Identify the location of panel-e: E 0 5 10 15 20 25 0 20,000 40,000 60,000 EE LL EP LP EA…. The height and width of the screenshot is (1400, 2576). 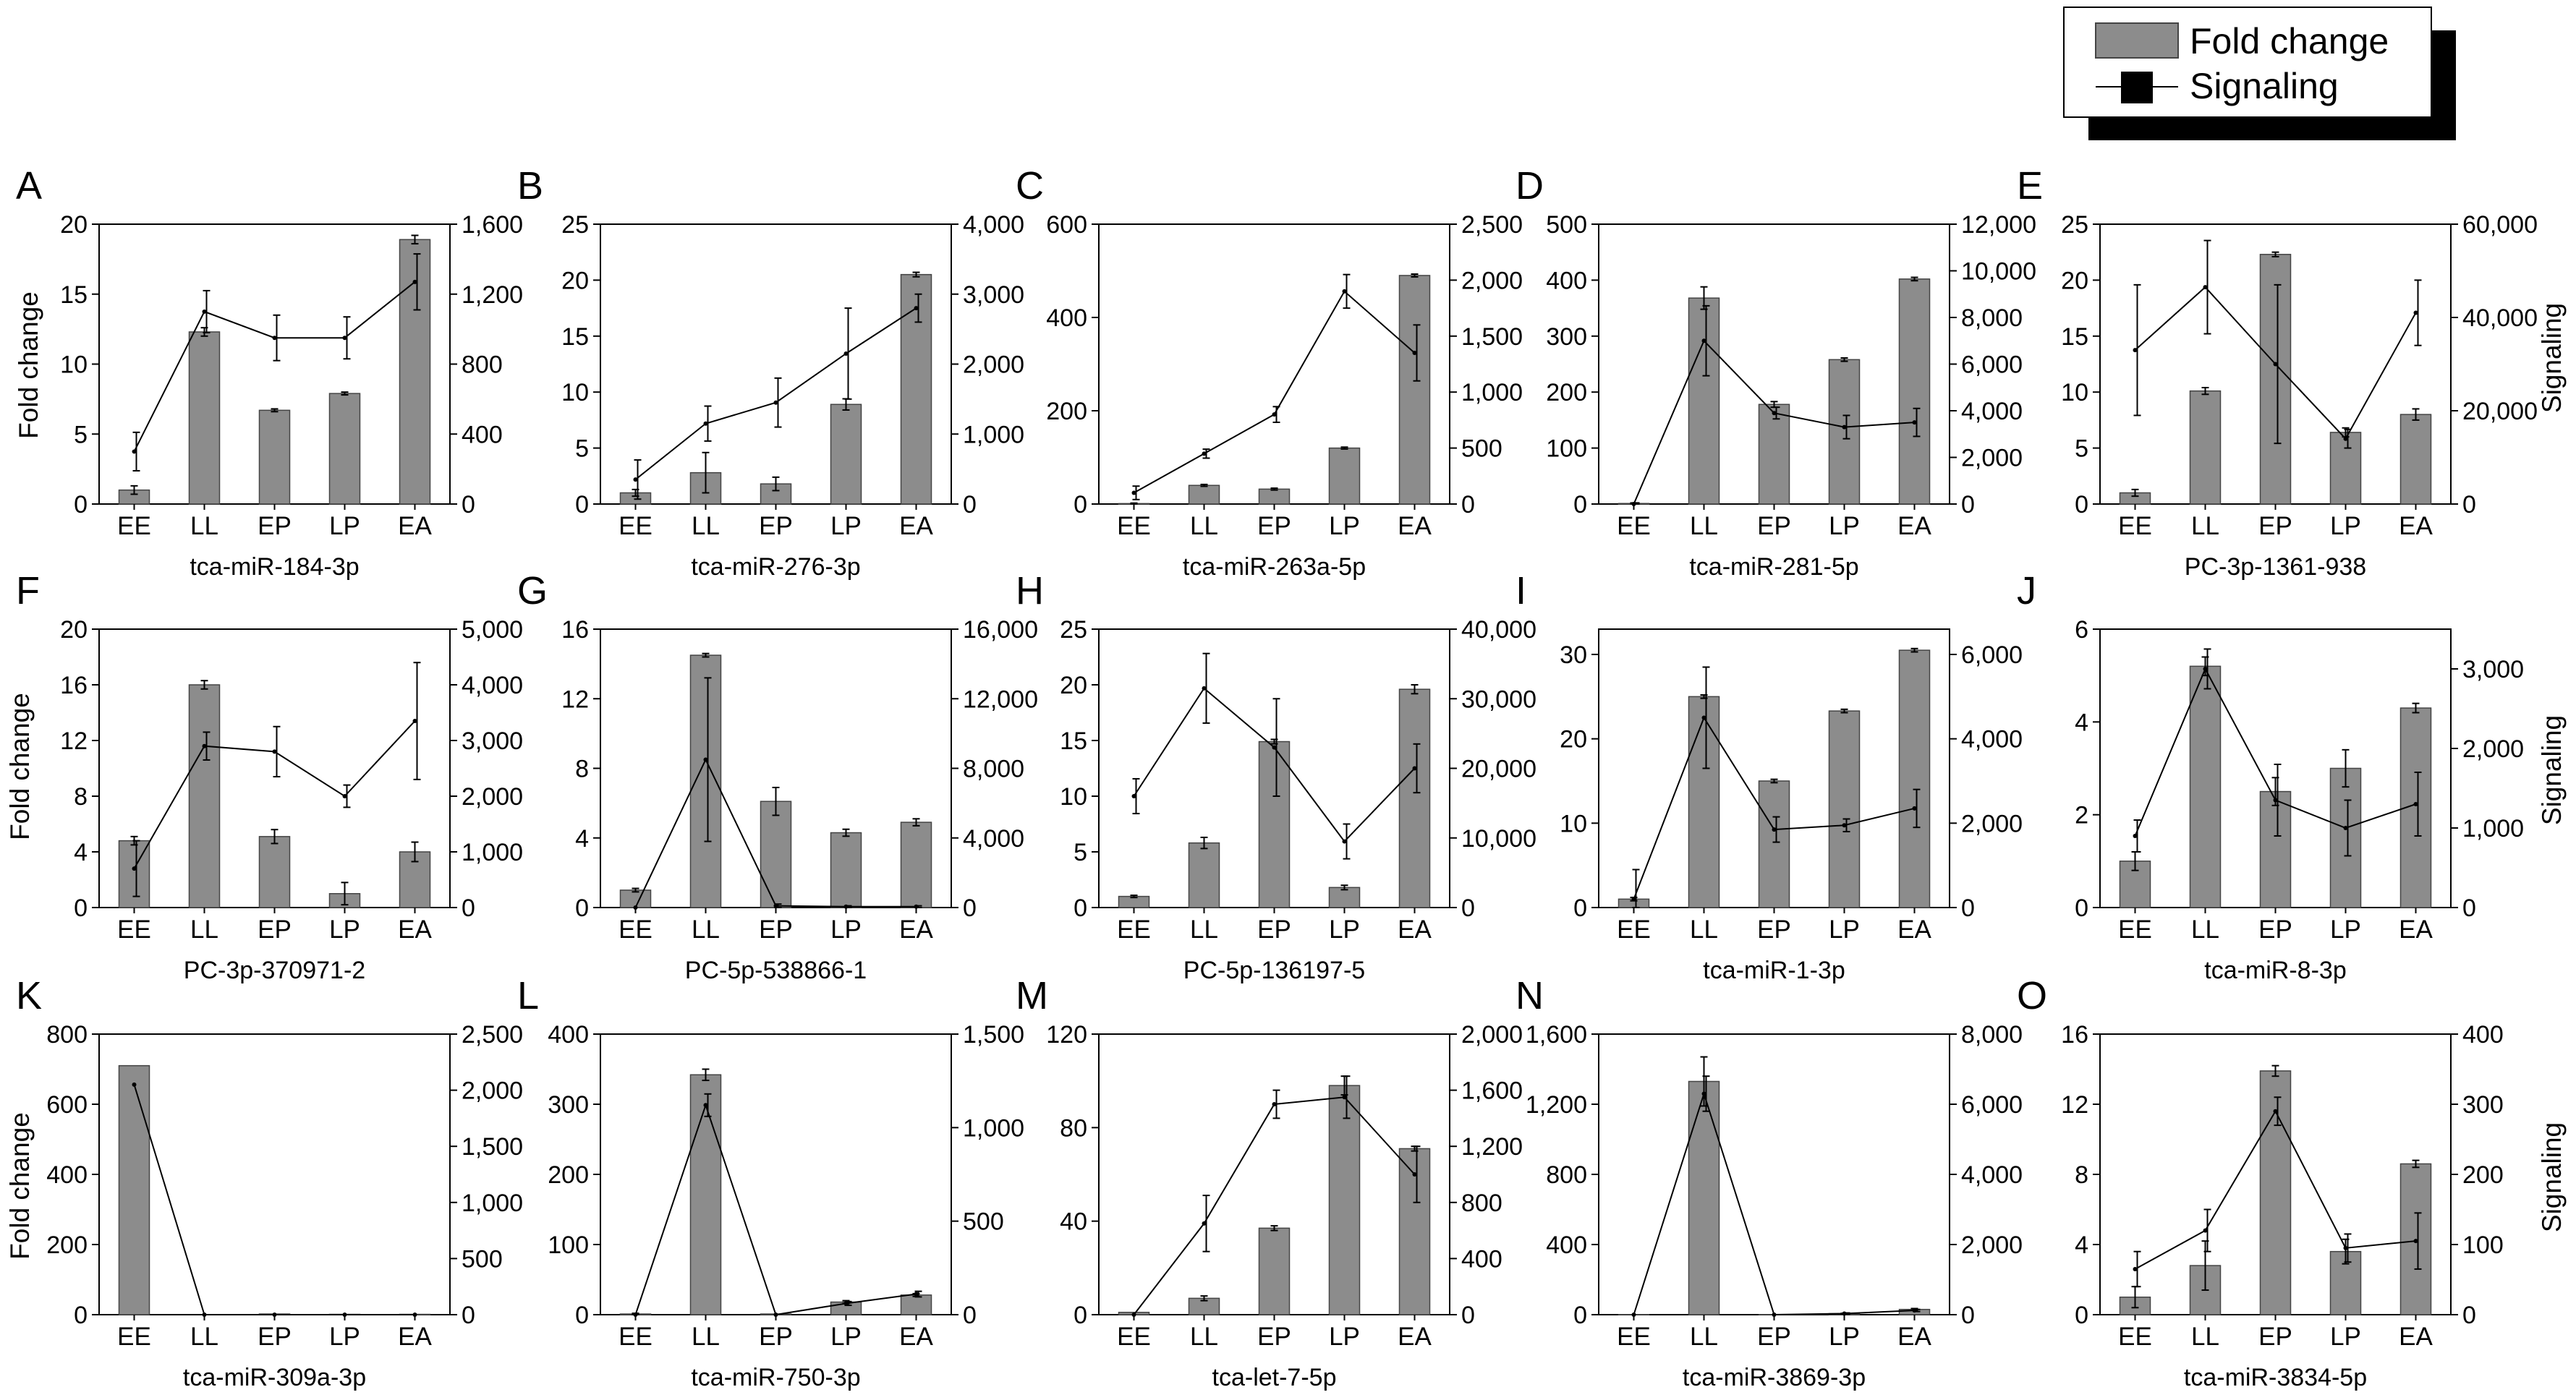
(2277, 372).